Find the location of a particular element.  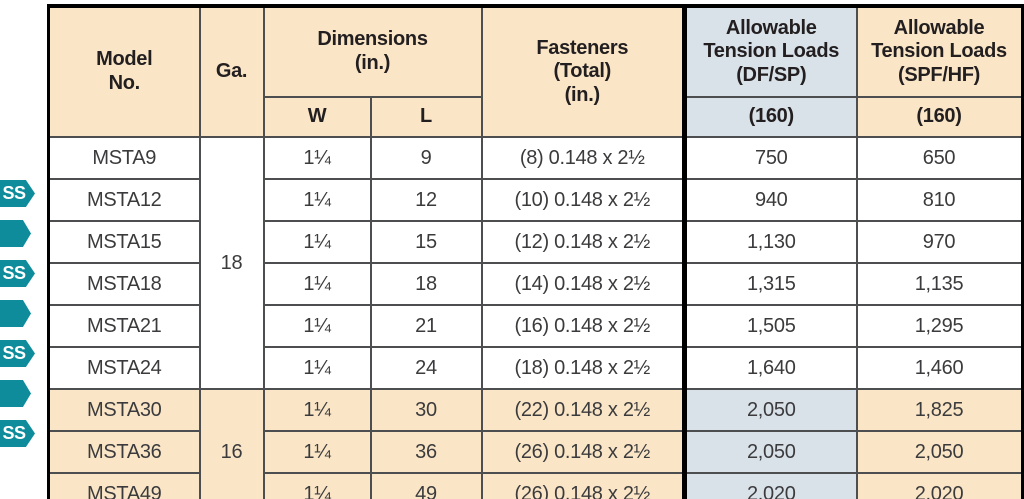

cell-fasteners: (16) 0.148 x 2½ is located at coordinates (583, 326).